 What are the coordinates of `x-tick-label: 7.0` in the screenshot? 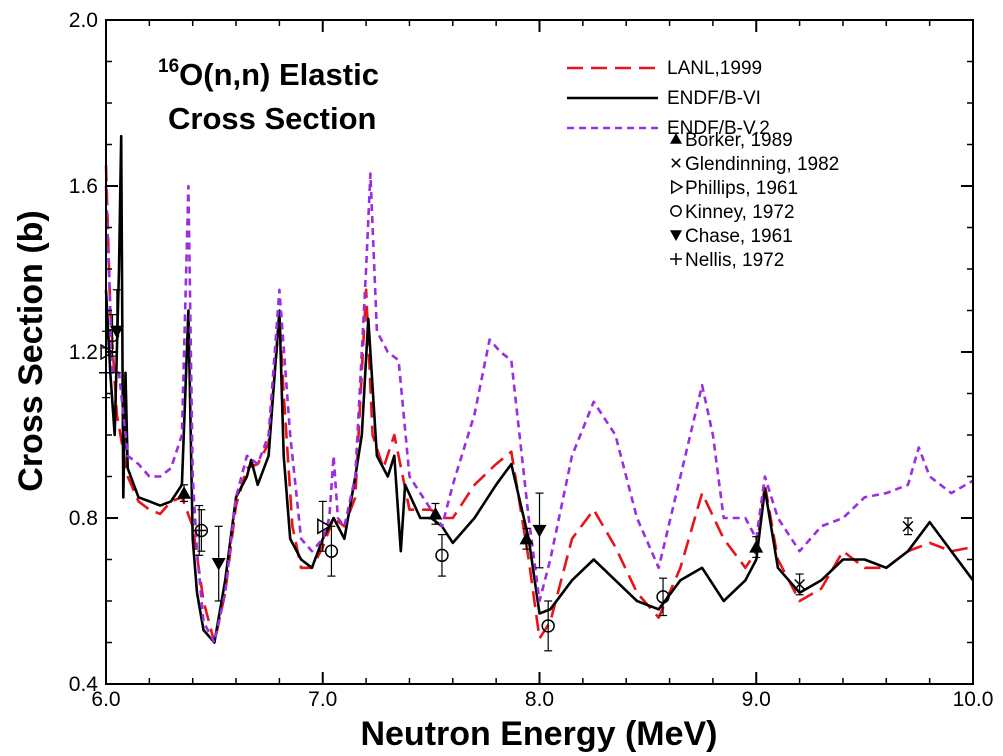 It's located at (322, 699).